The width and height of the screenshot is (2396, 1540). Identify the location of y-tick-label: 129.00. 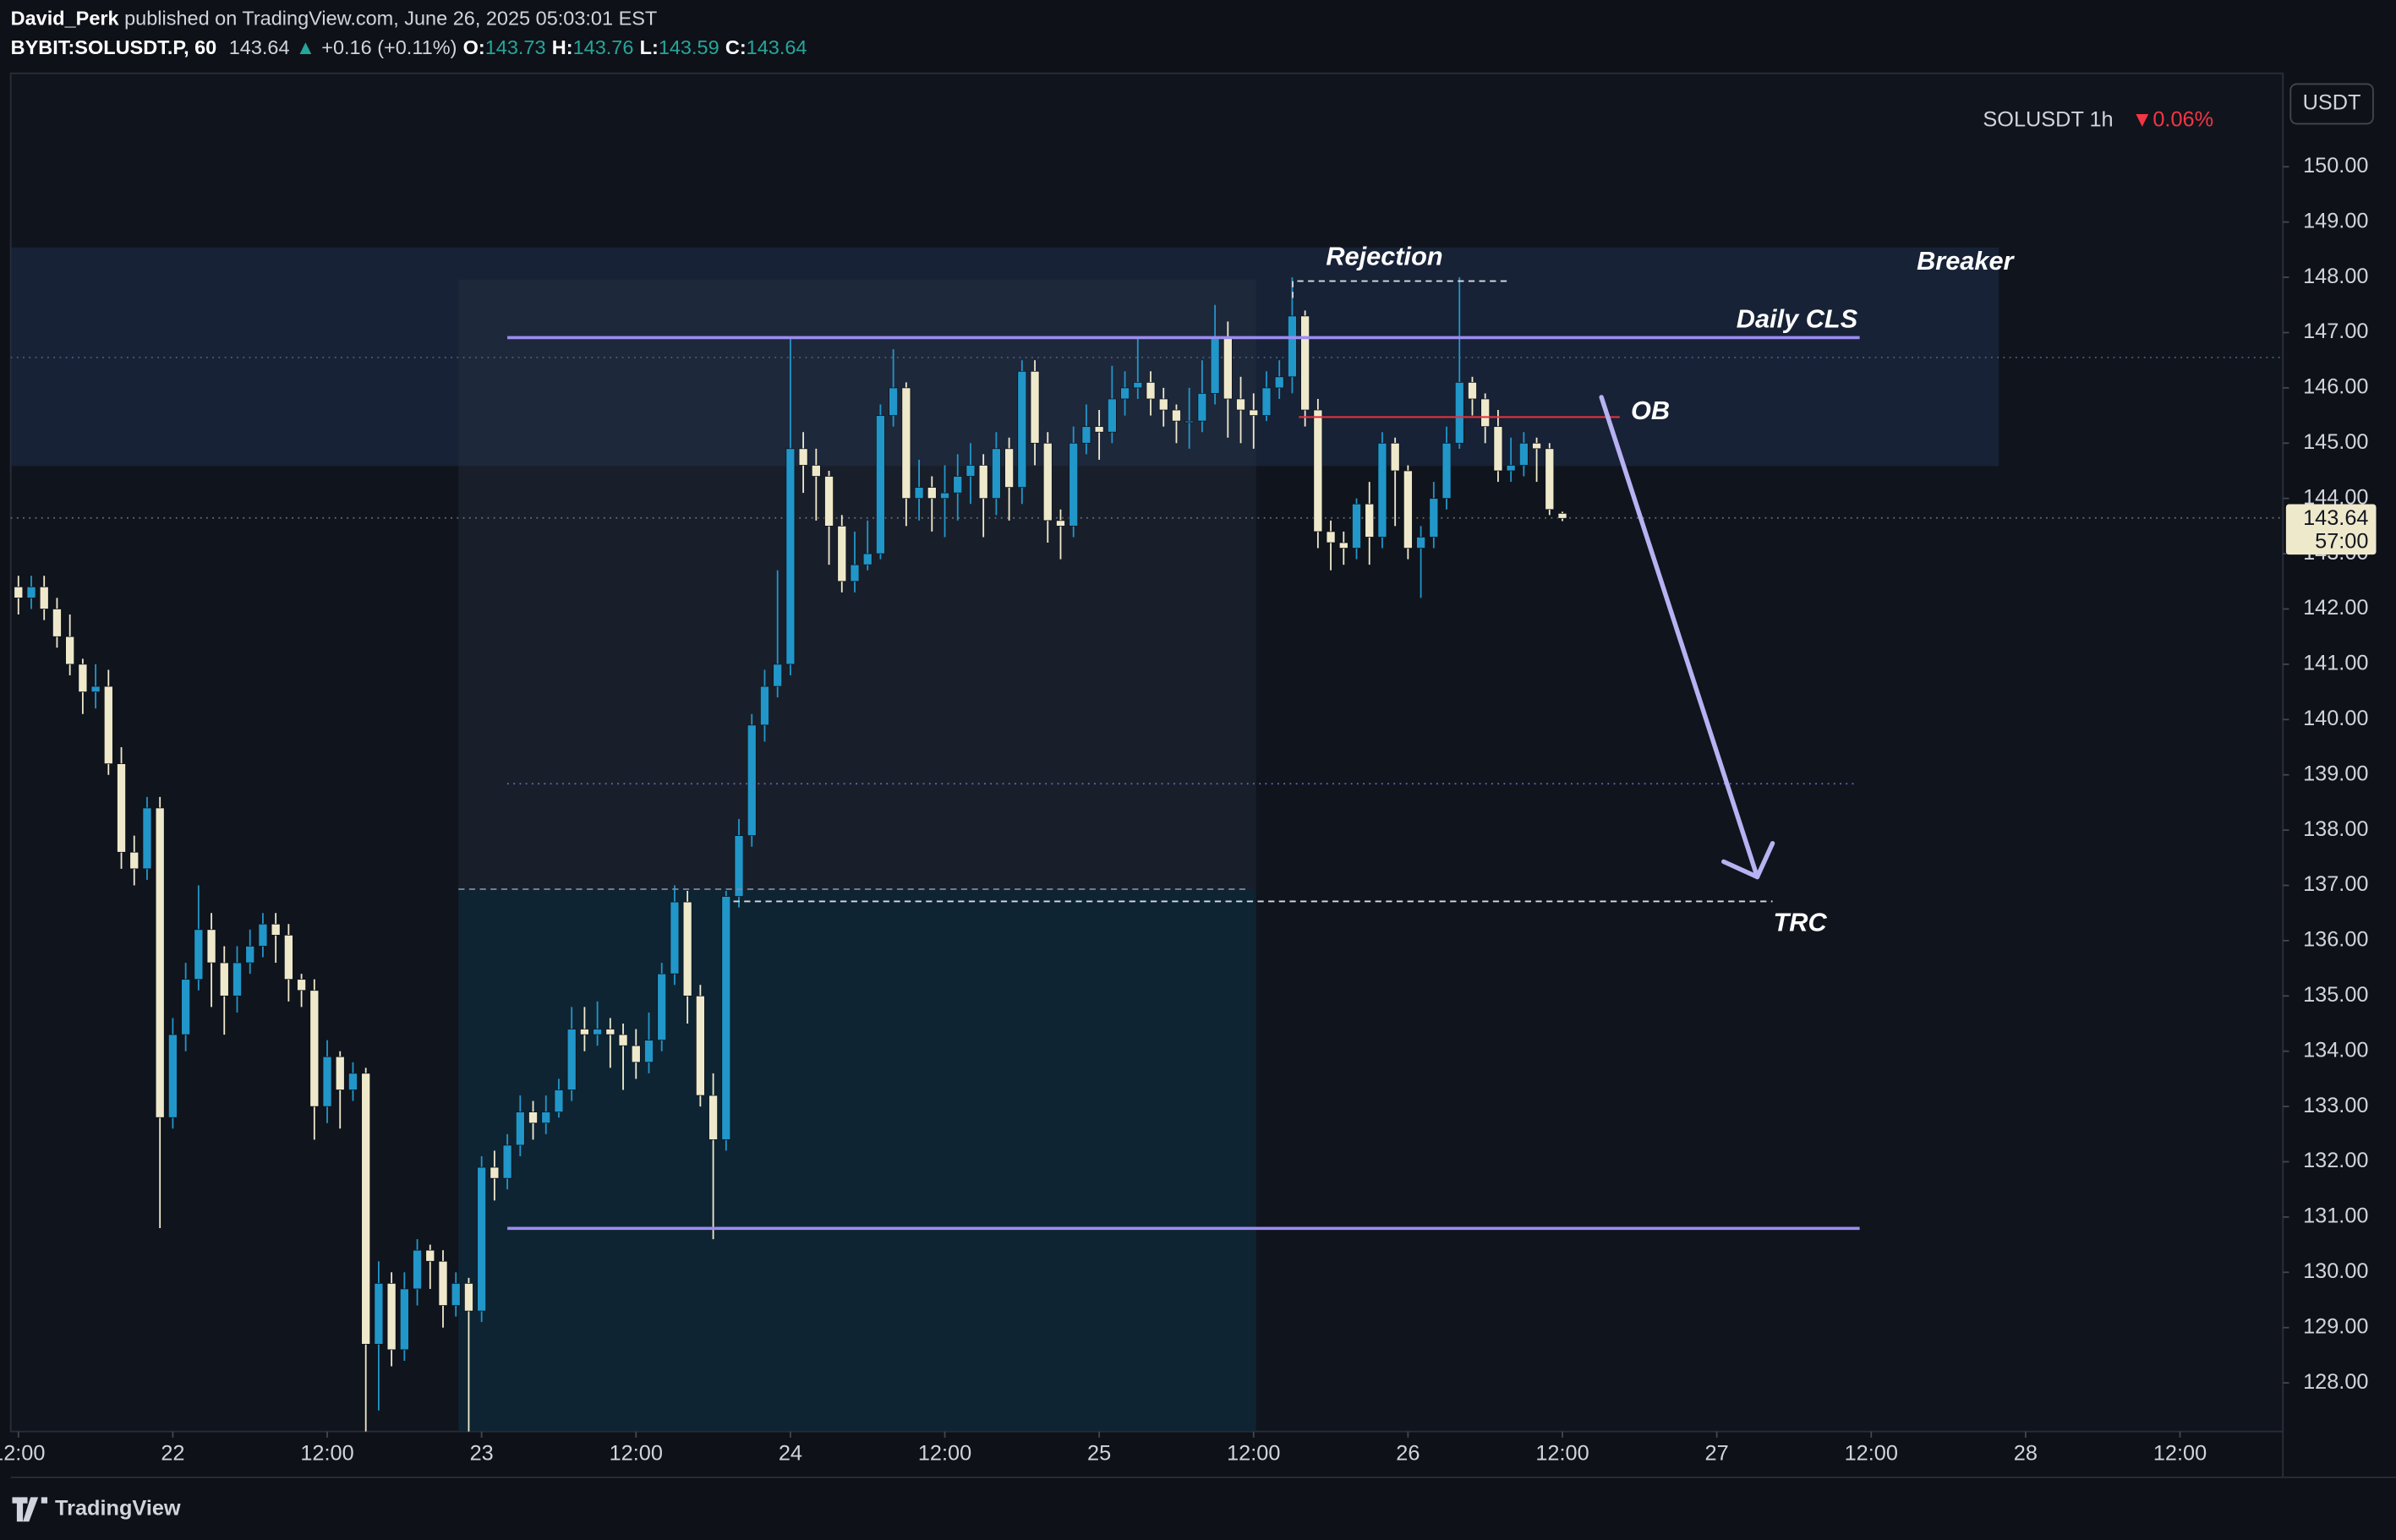
(2335, 1326).